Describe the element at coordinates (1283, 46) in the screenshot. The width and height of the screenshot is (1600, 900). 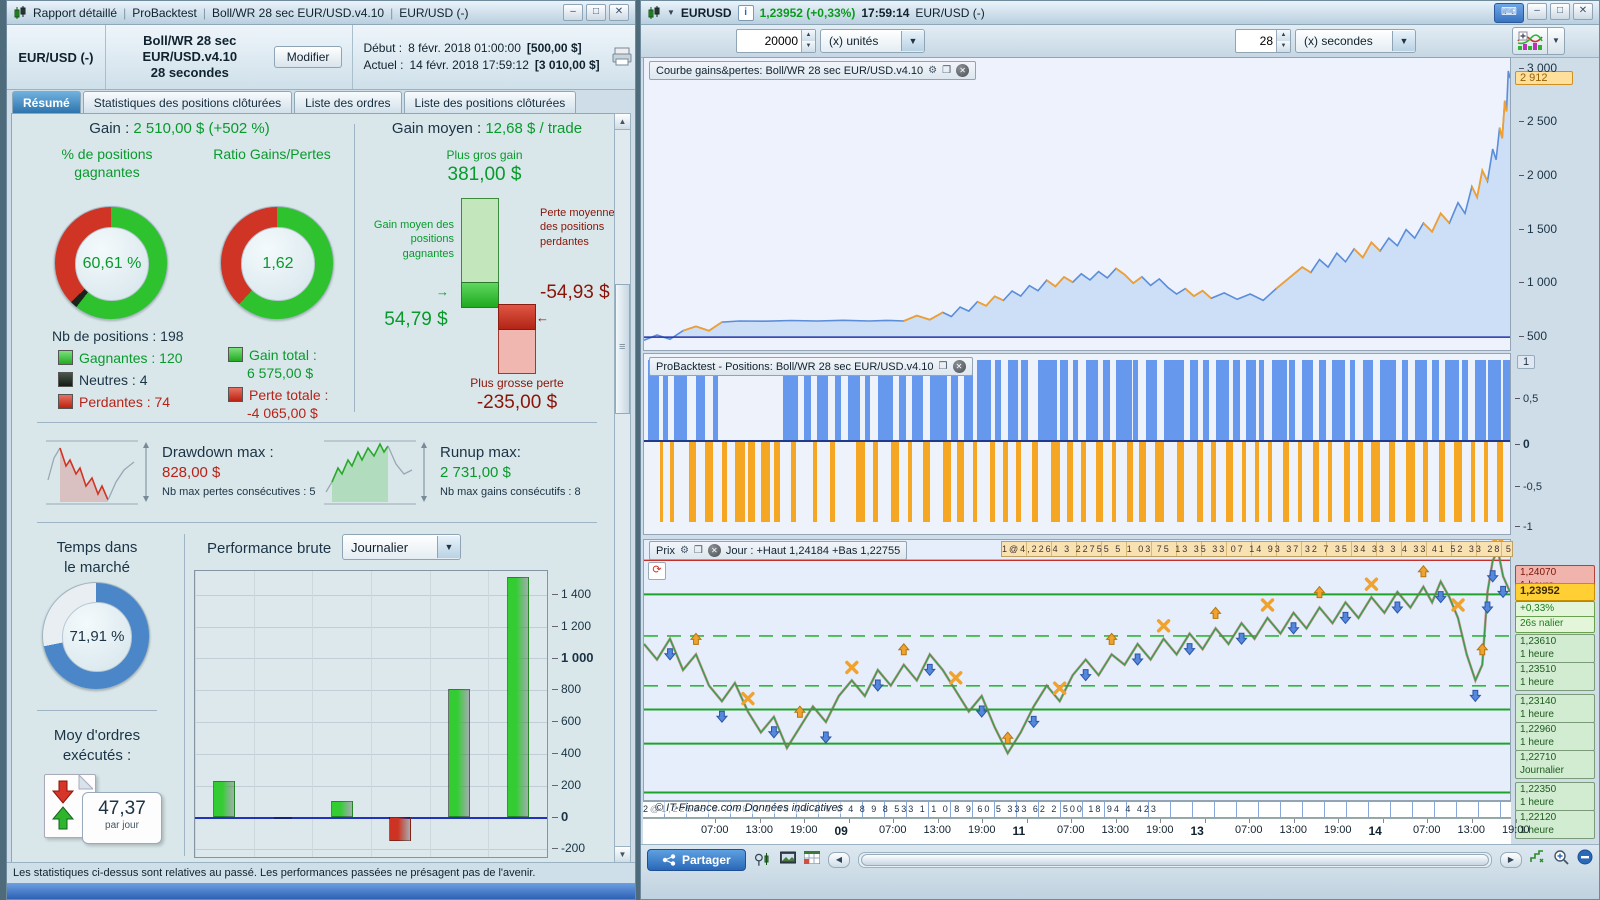
I see `period-spin-down: ▼` at that location.